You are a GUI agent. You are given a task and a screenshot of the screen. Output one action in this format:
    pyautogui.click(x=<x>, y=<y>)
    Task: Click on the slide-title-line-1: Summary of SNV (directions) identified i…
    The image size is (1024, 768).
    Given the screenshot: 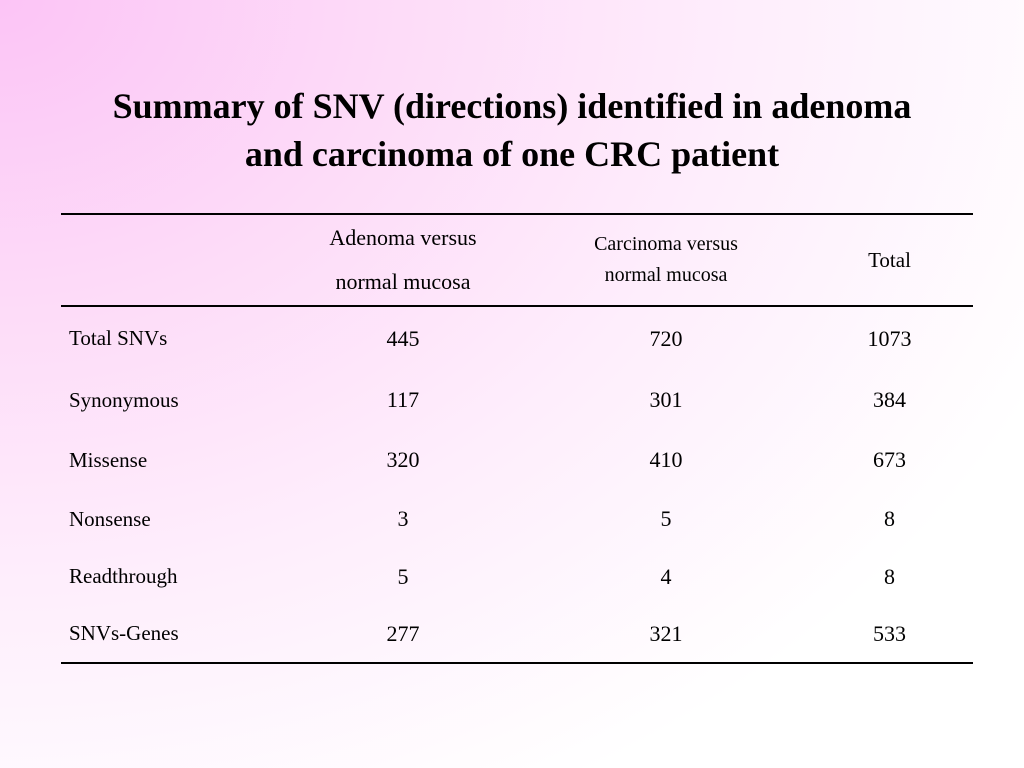 What is the action you would take?
    pyautogui.click(x=512, y=106)
    